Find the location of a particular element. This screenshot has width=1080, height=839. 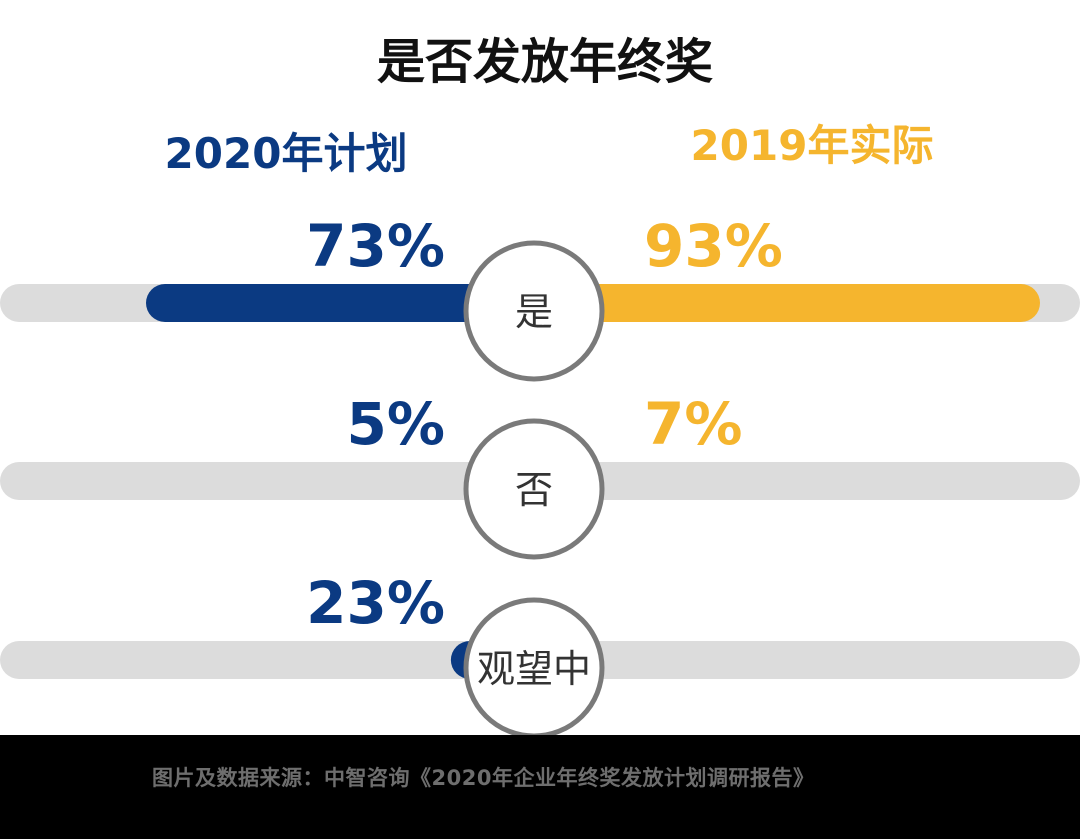

bar-2020-yes is located at coordinates (340, 303).